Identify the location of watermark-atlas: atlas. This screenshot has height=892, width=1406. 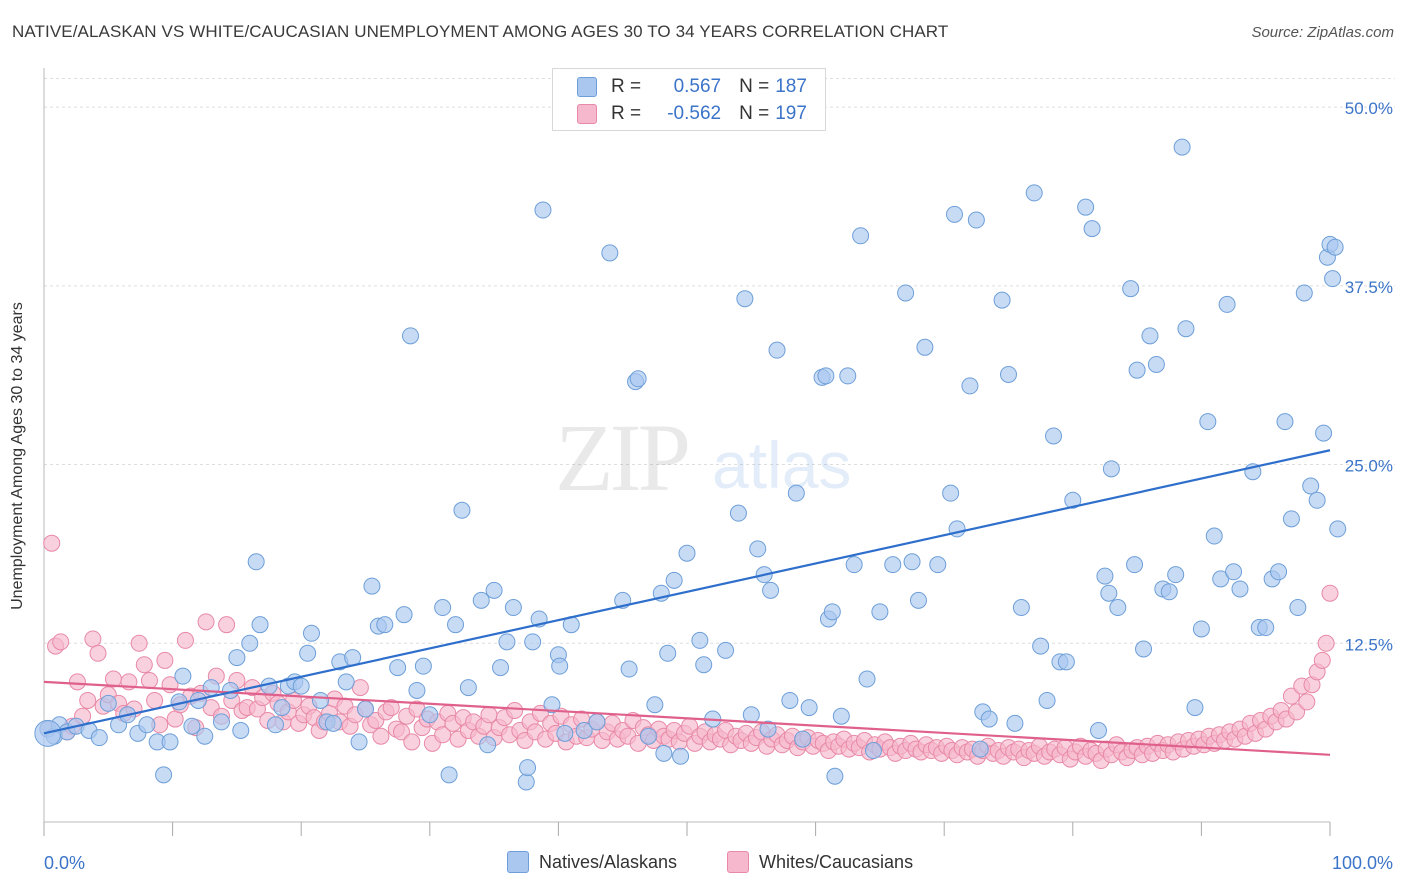
(781, 465).